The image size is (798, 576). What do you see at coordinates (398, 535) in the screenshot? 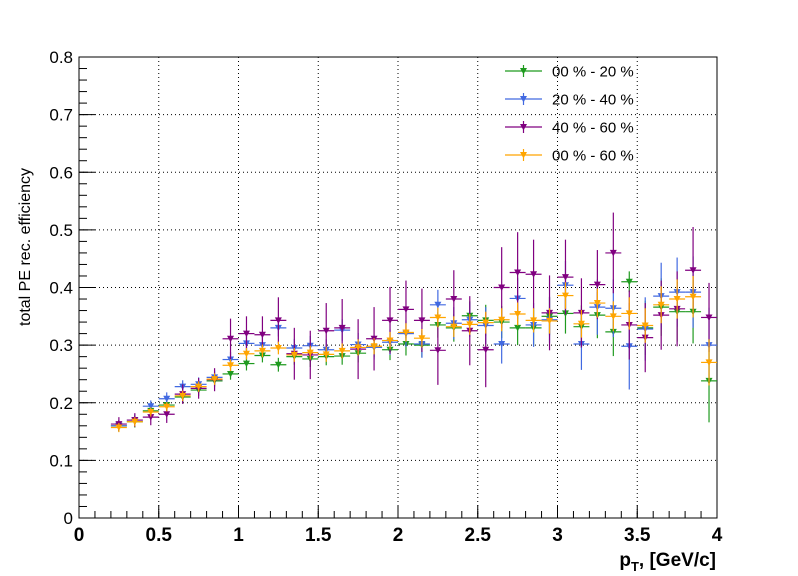
I see `x-tick-label: 2` at bounding box center [398, 535].